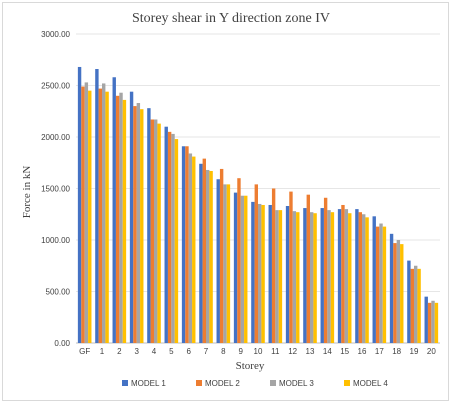 The height and width of the screenshot is (405, 453). What do you see at coordinates (223, 351) in the screenshot?
I see `x-tick-label: 8` at bounding box center [223, 351].